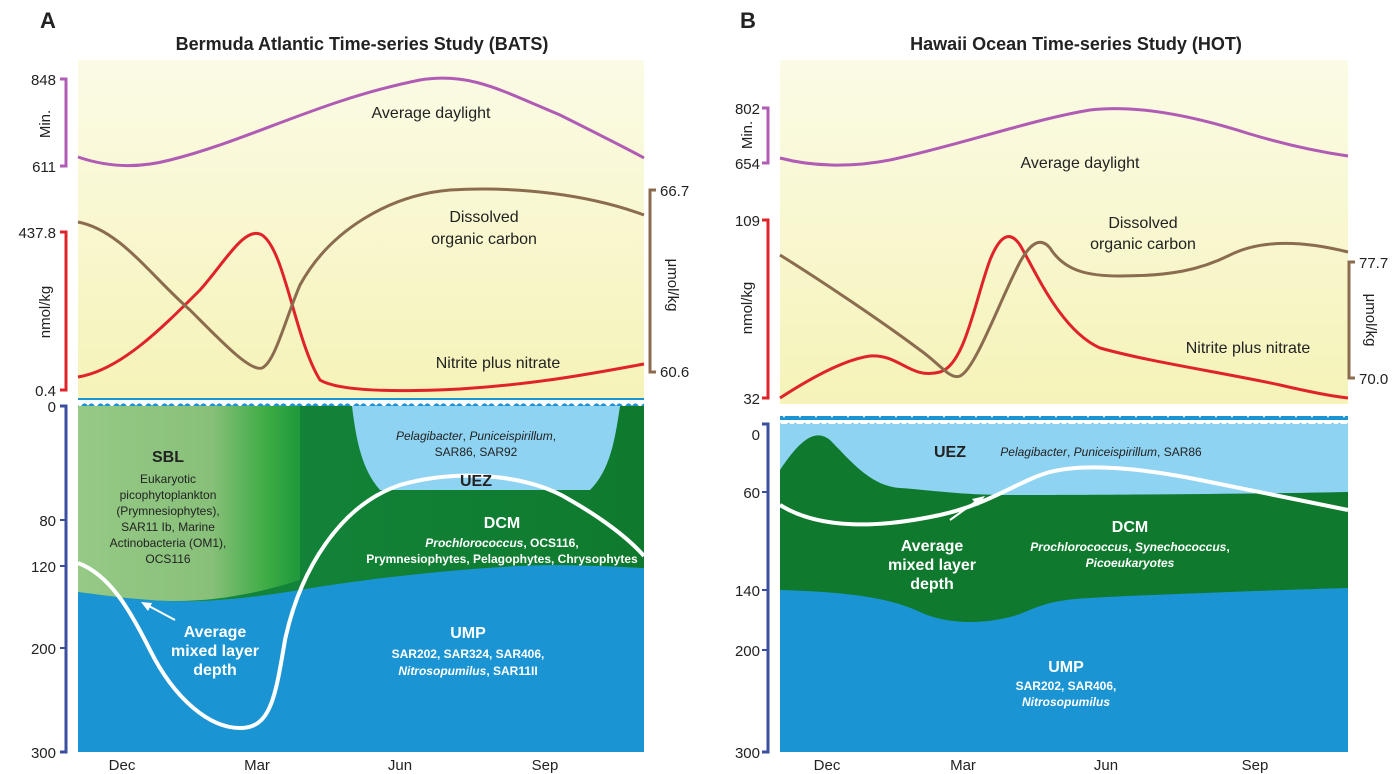  I want to click on nitrate-axis: 437.8 0.4 nmol/kg, so click(43, 312).